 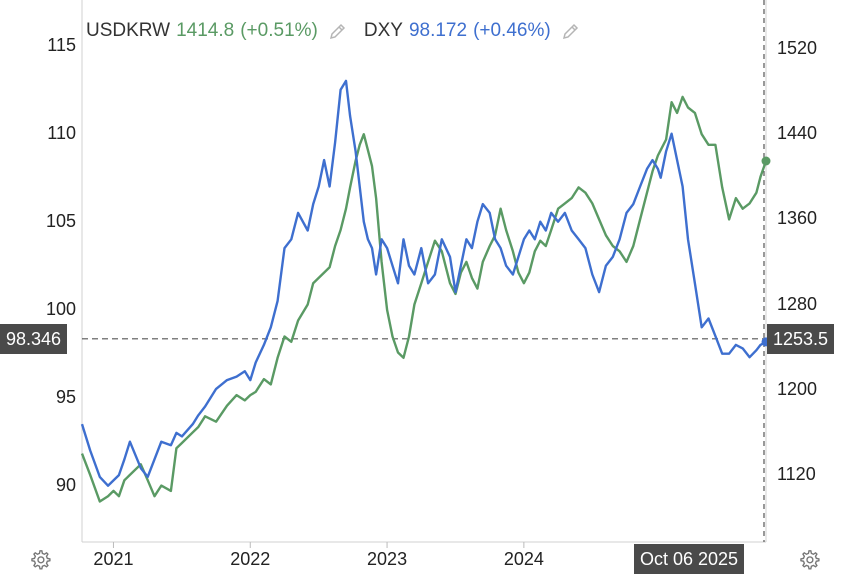 What do you see at coordinates (279, 30) in the screenshot?
I see `usdkrw-legend-change: (+0.51%)` at bounding box center [279, 30].